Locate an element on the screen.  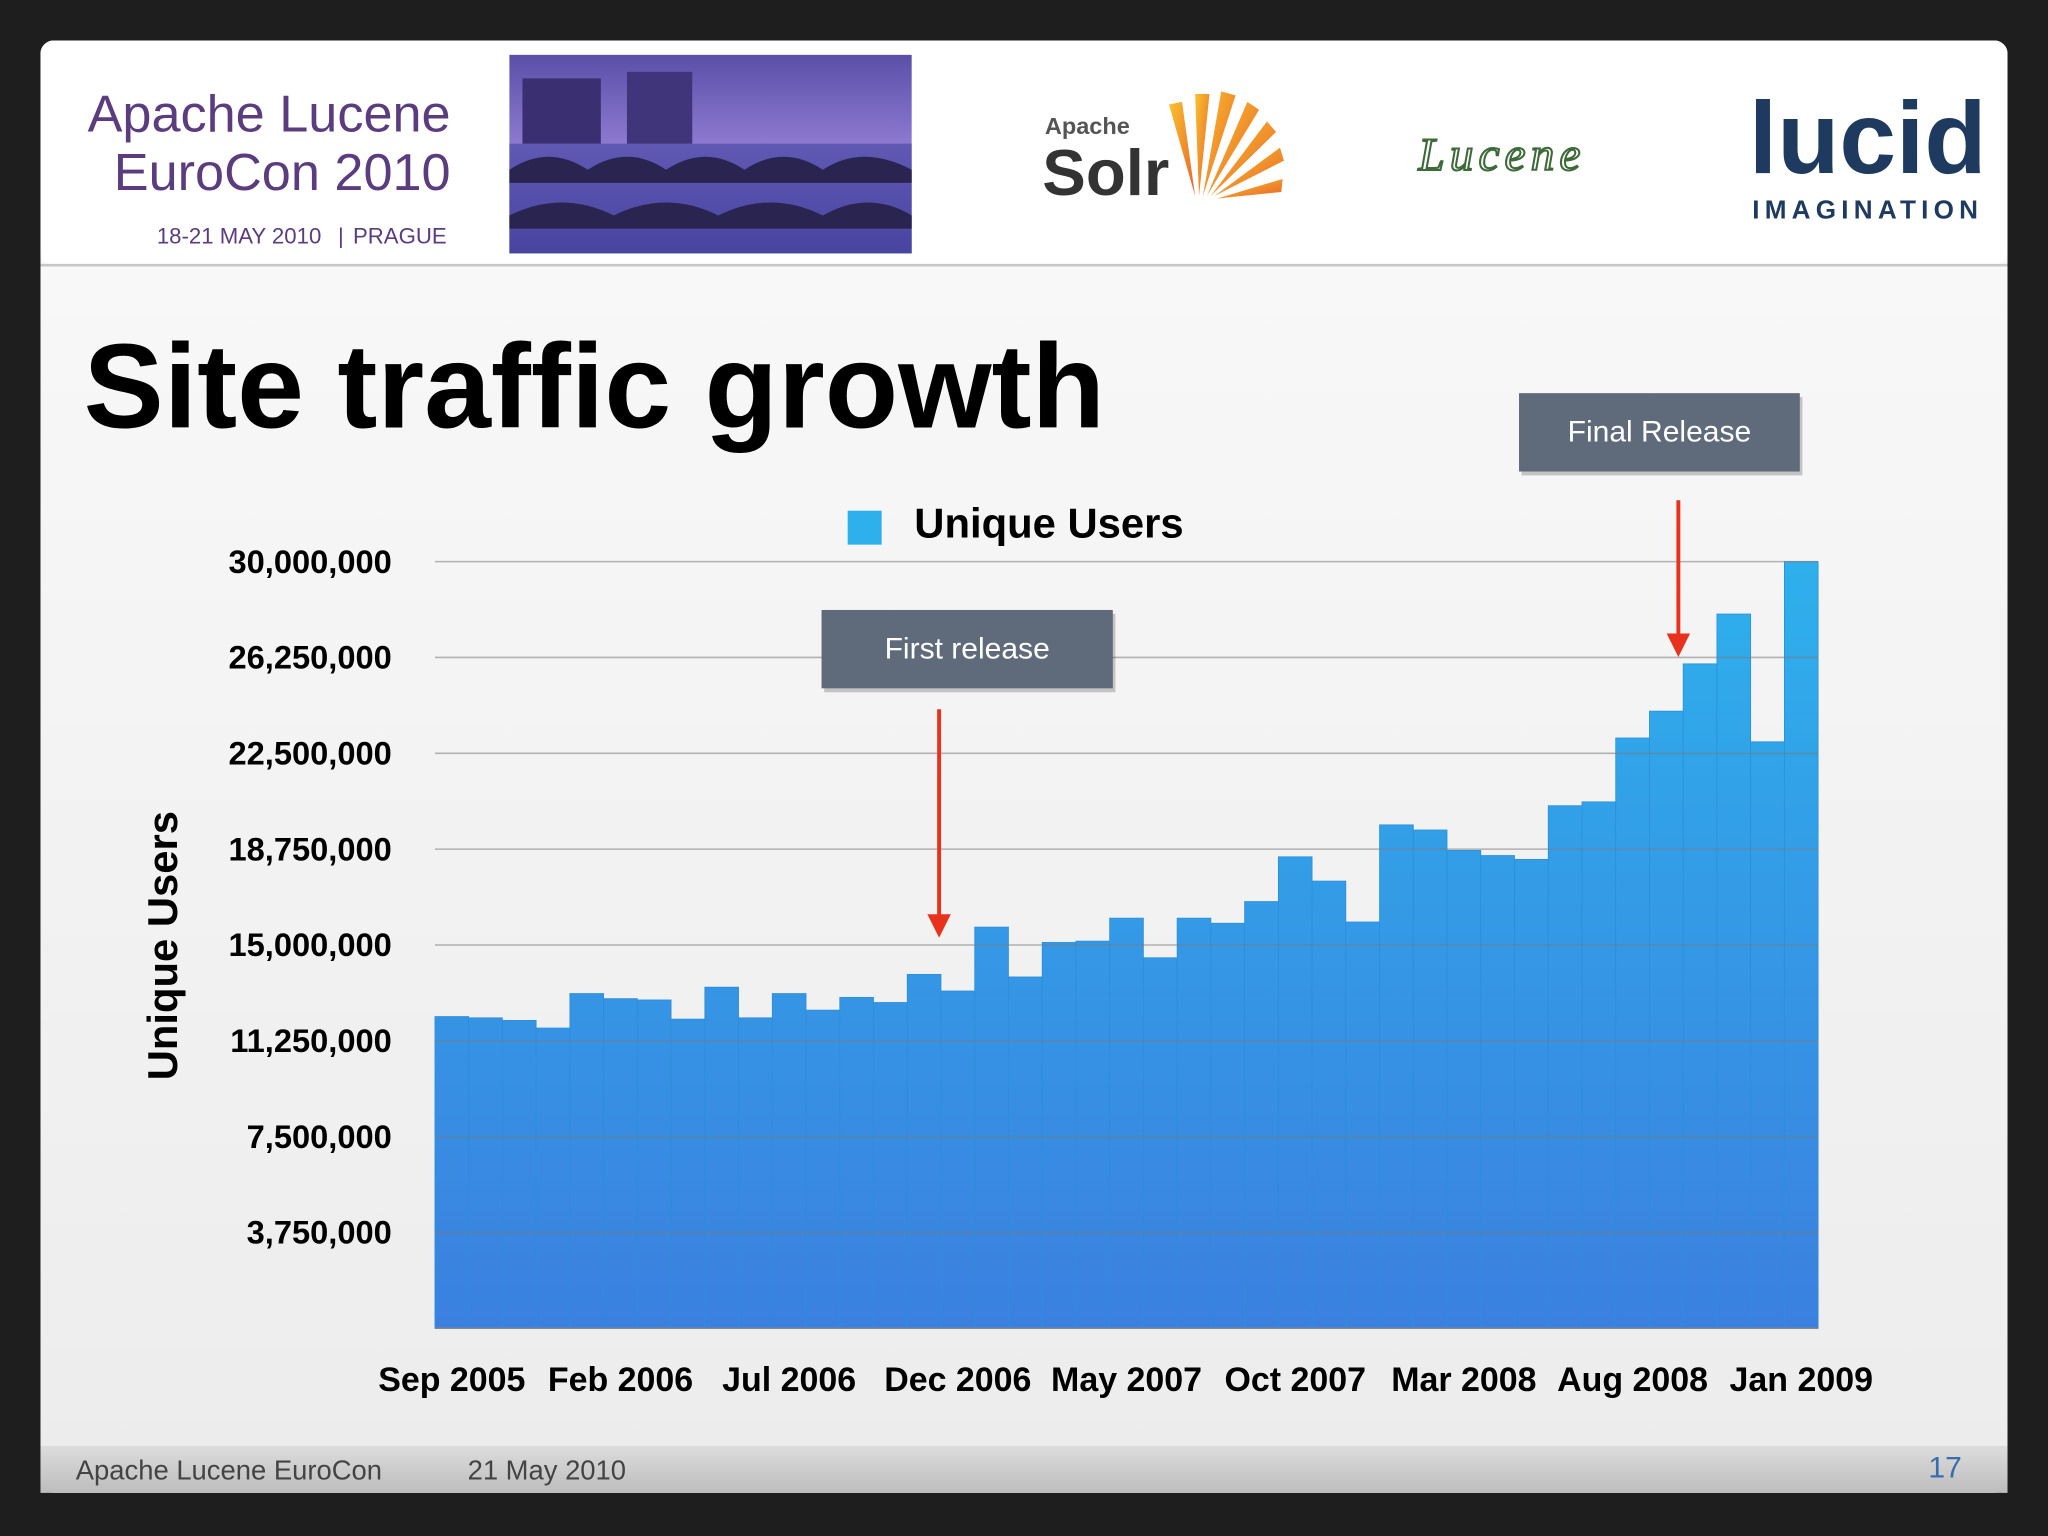
y-tick-label: 30,000,000 is located at coordinates (309, 561).